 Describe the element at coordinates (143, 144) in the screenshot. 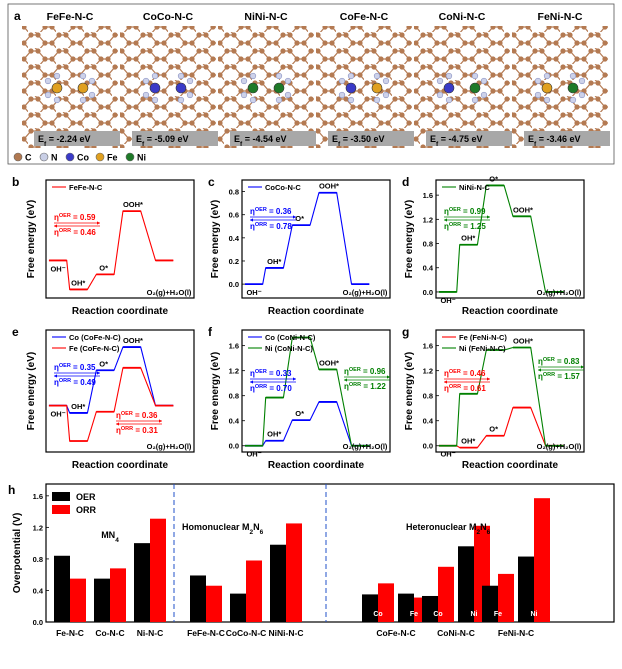

I see `text-span: f` at that location.